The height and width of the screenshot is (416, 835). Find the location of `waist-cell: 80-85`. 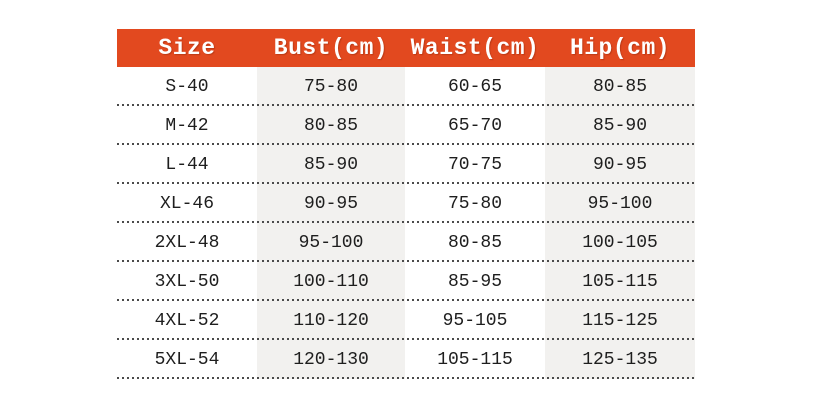

waist-cell: 80-85 is located at coordinates (474, 242).